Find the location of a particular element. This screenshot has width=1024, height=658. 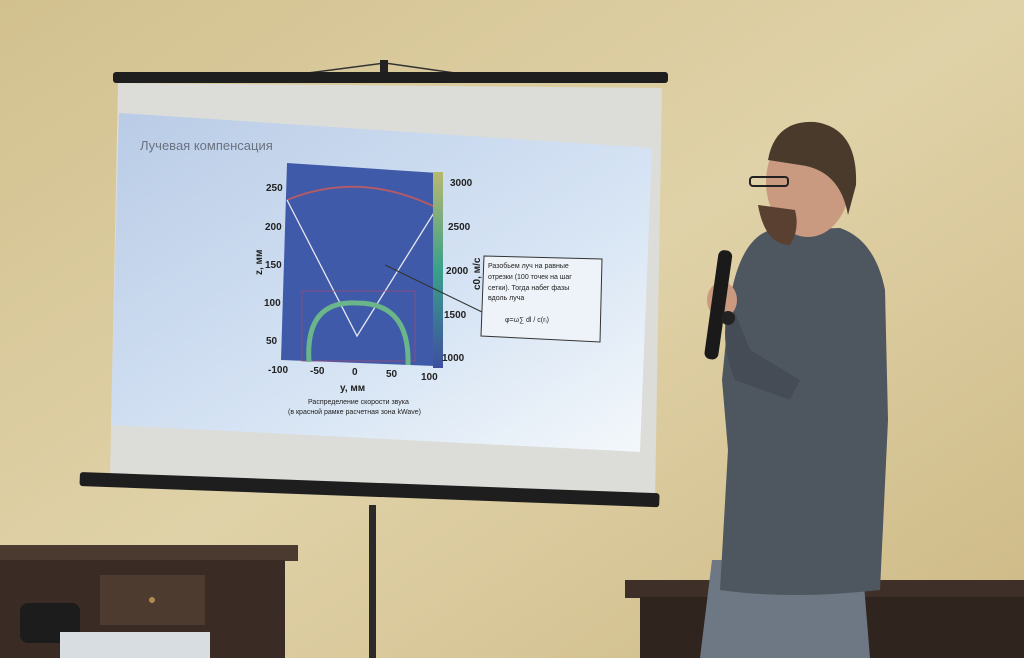

x-tick: 100 is located at coordinates (429, 377).